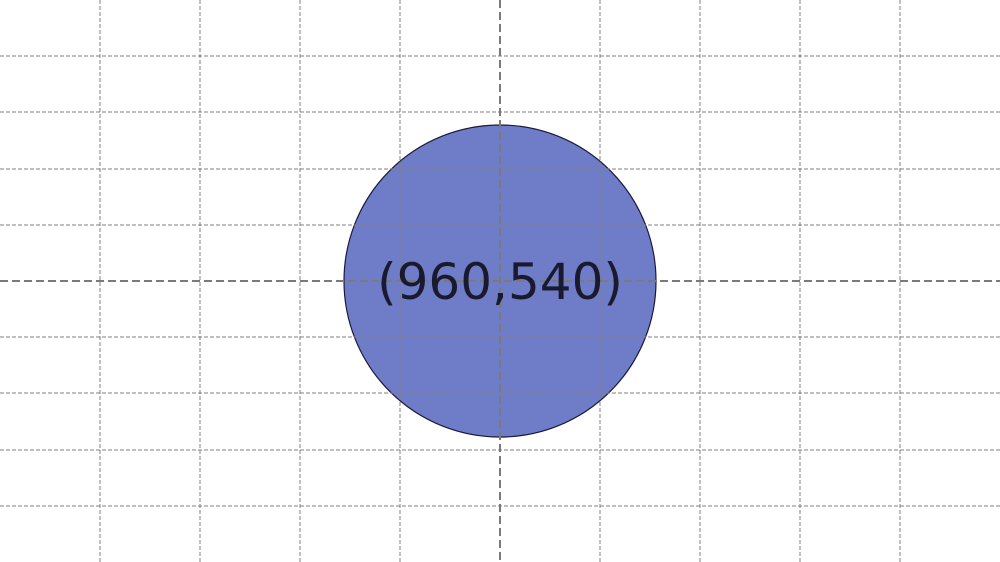 This screenshot has height=562, width=1000. What do you see at coordinates (500, 282) in the screenshot?
I see `center-coordinate-label: (960,540)` at bounding box center [500, 282].